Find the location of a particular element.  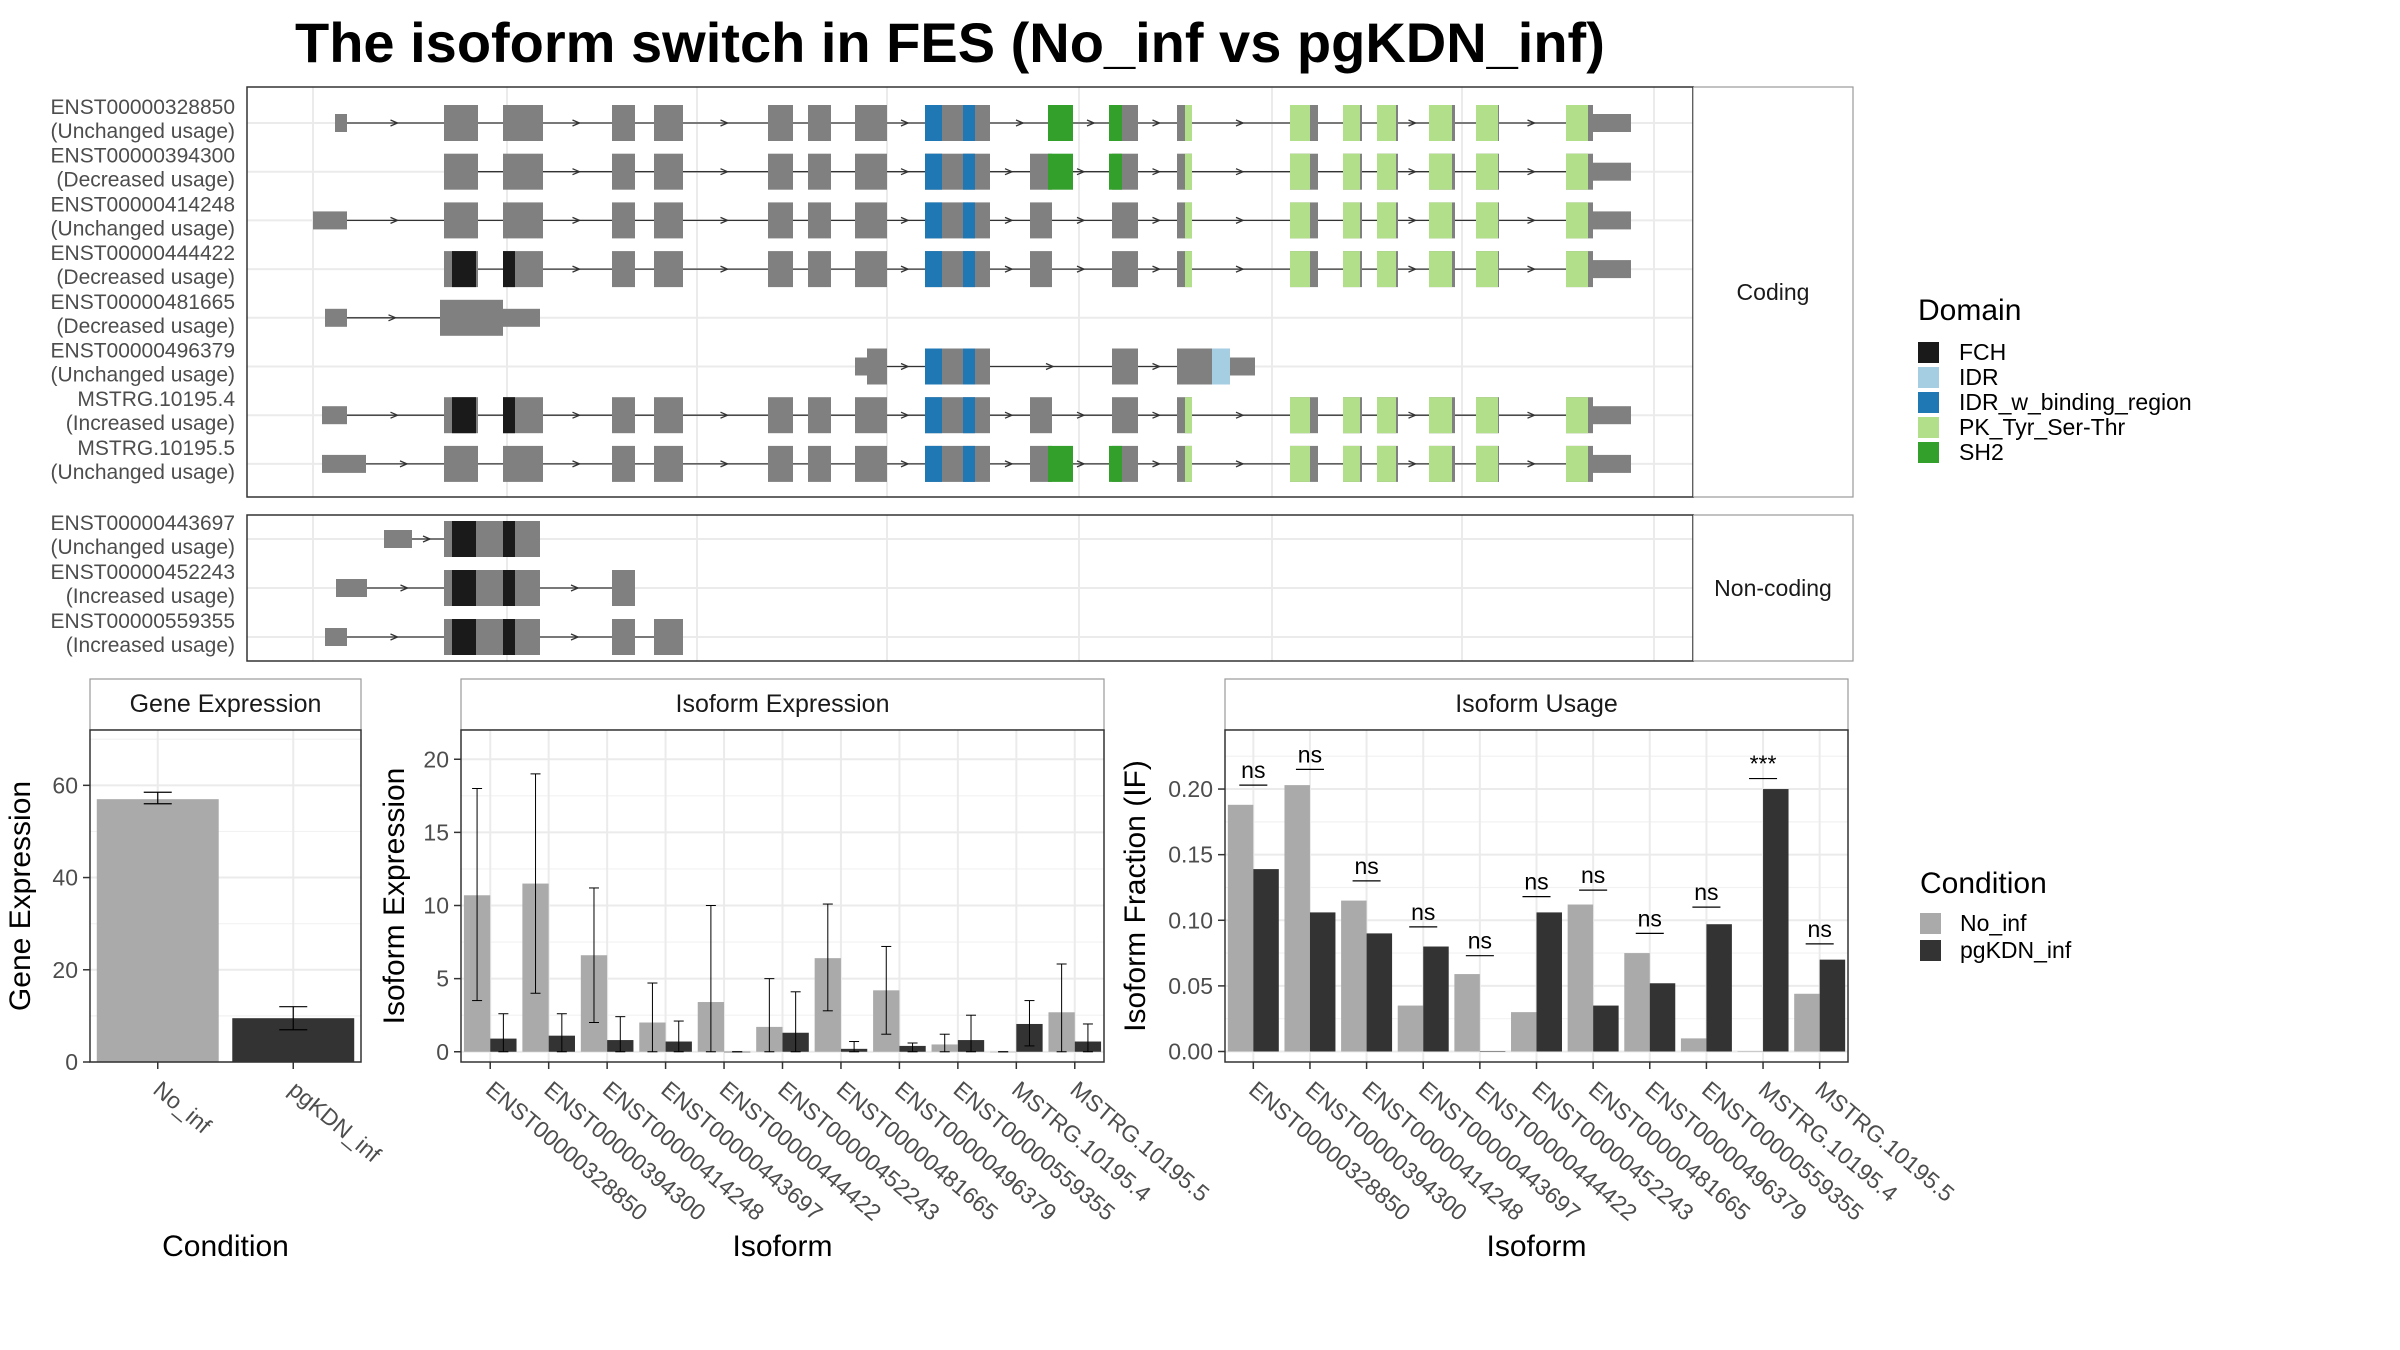

legend-title: Domain is located at coordinates (1969, 310).